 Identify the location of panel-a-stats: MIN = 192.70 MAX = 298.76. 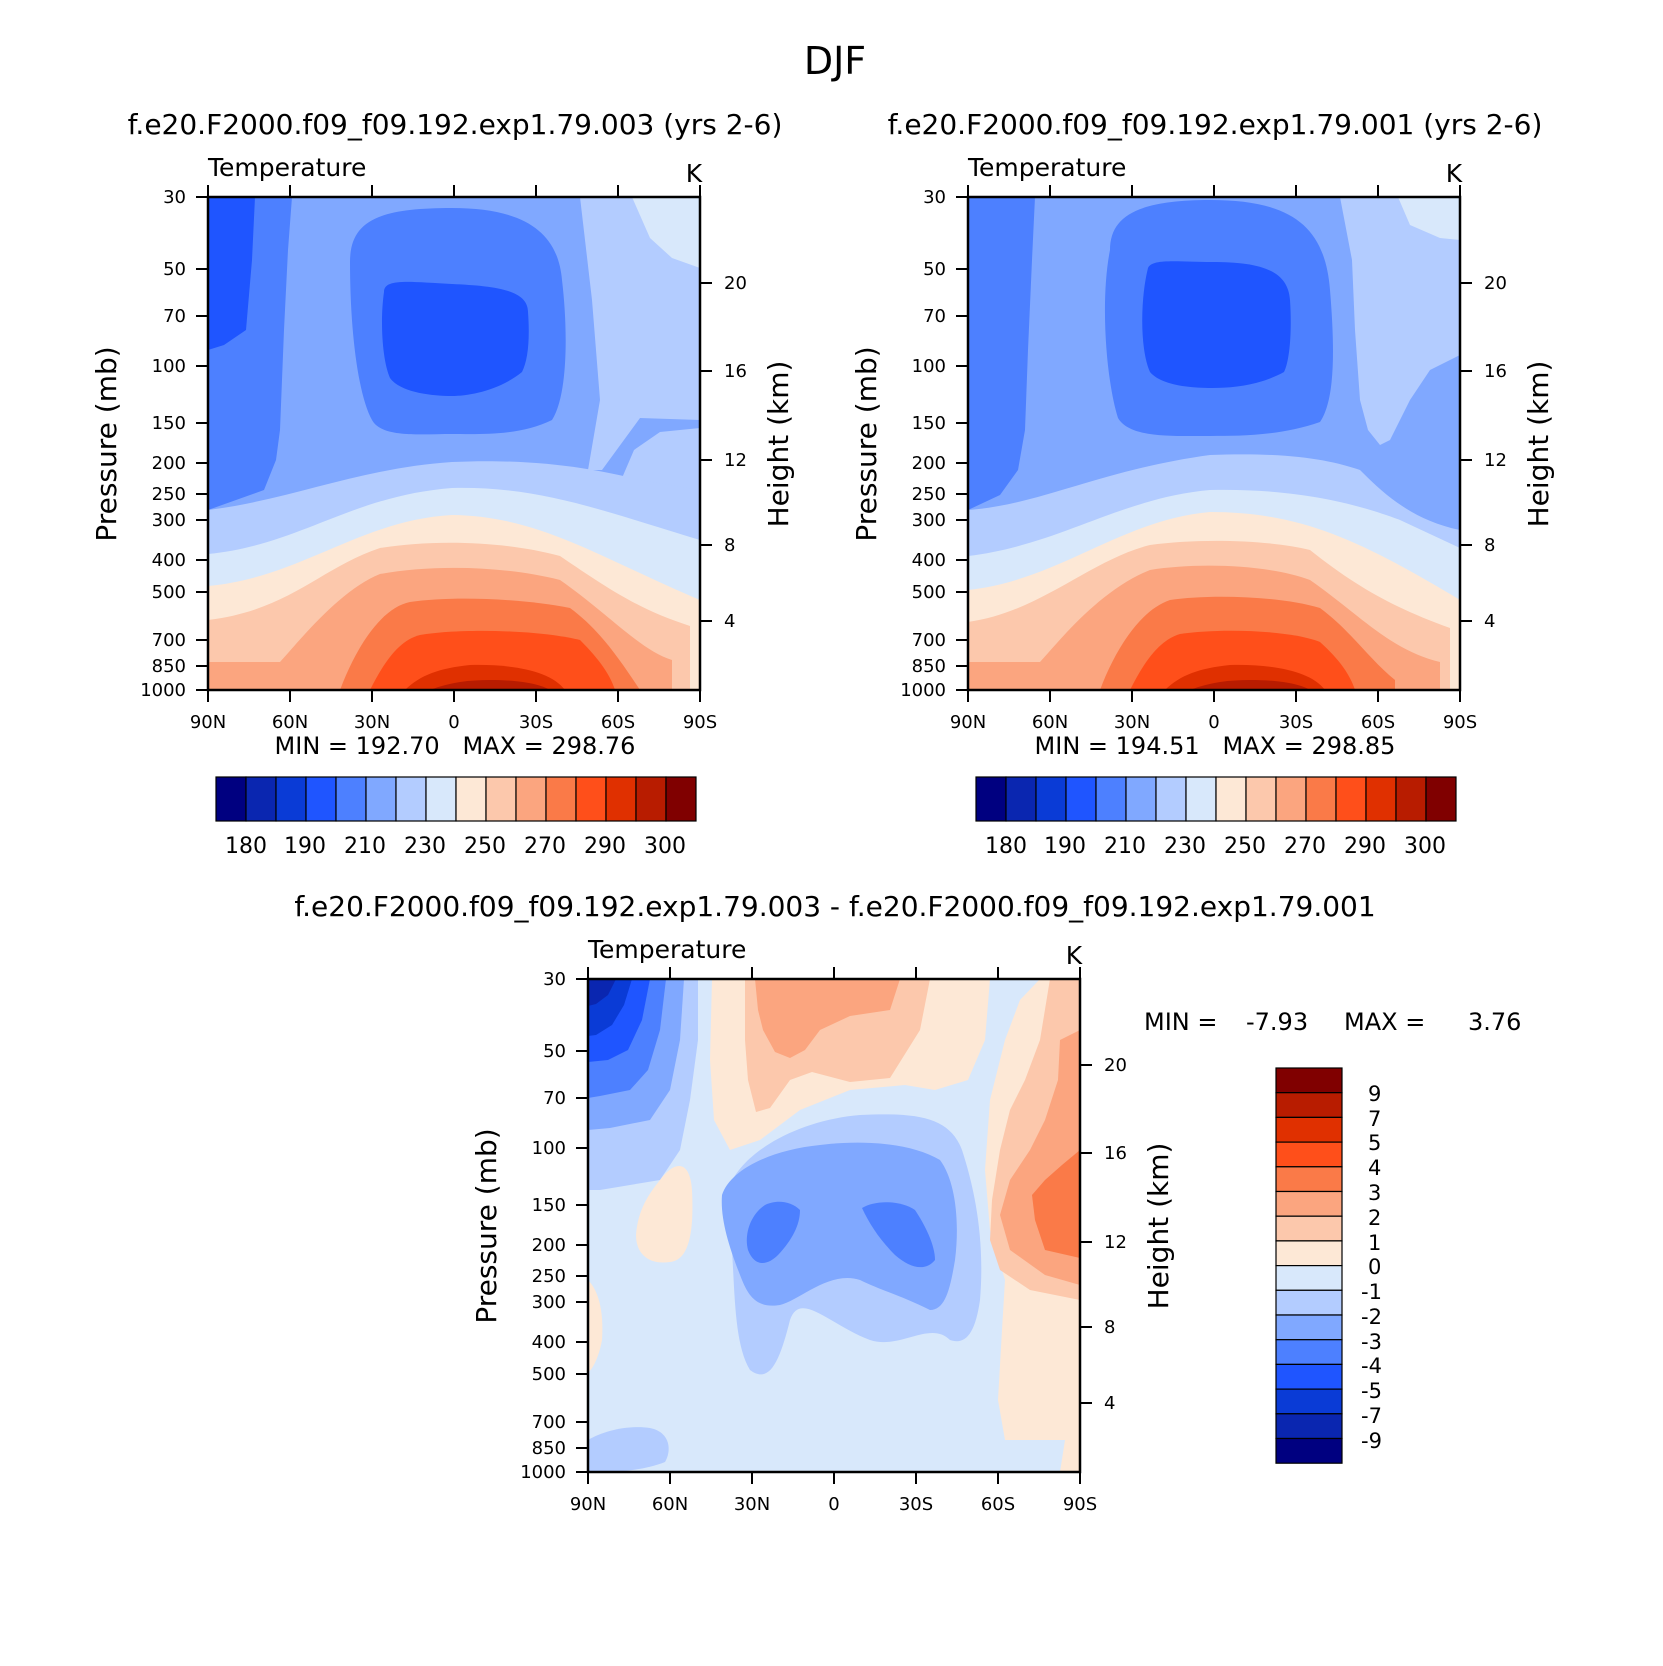
(455, 746).